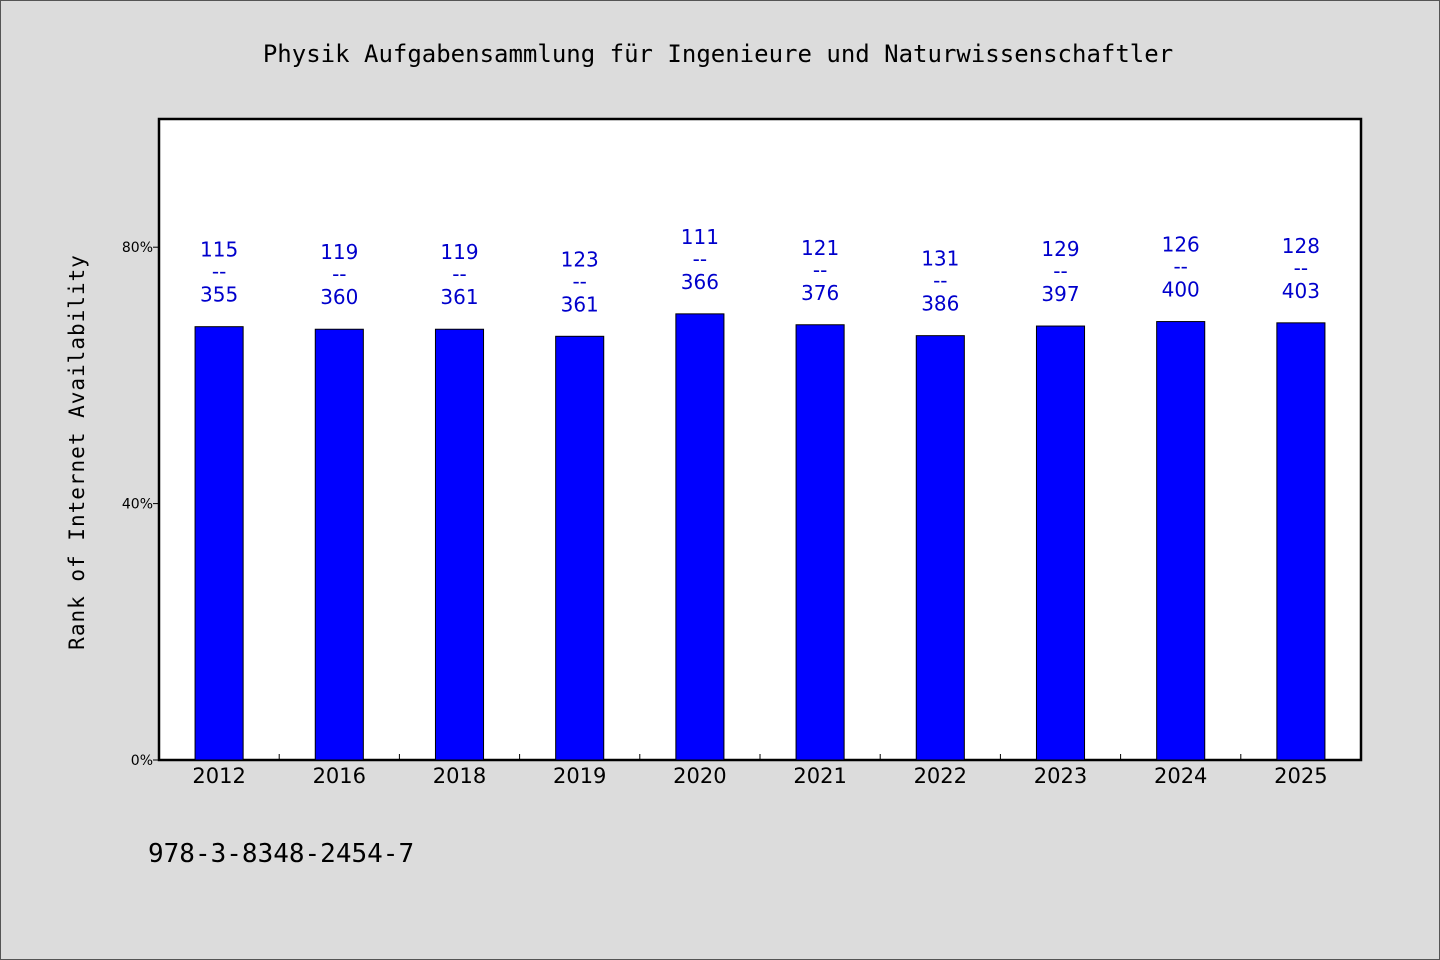  I want to click on bar-label-total: 355, so click(219, 295).